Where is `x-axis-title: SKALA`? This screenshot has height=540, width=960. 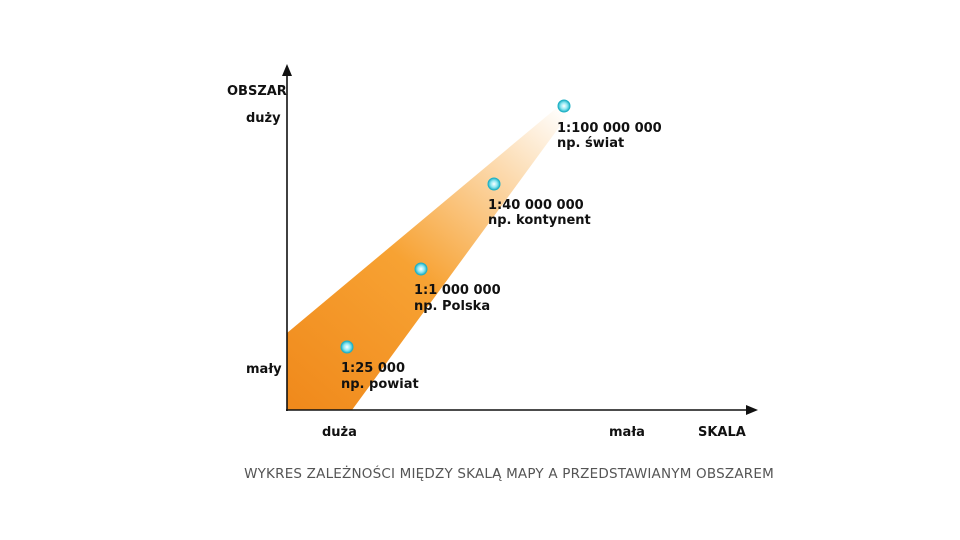 x-axis-title: SKALA is located at coordinates (722, 432).